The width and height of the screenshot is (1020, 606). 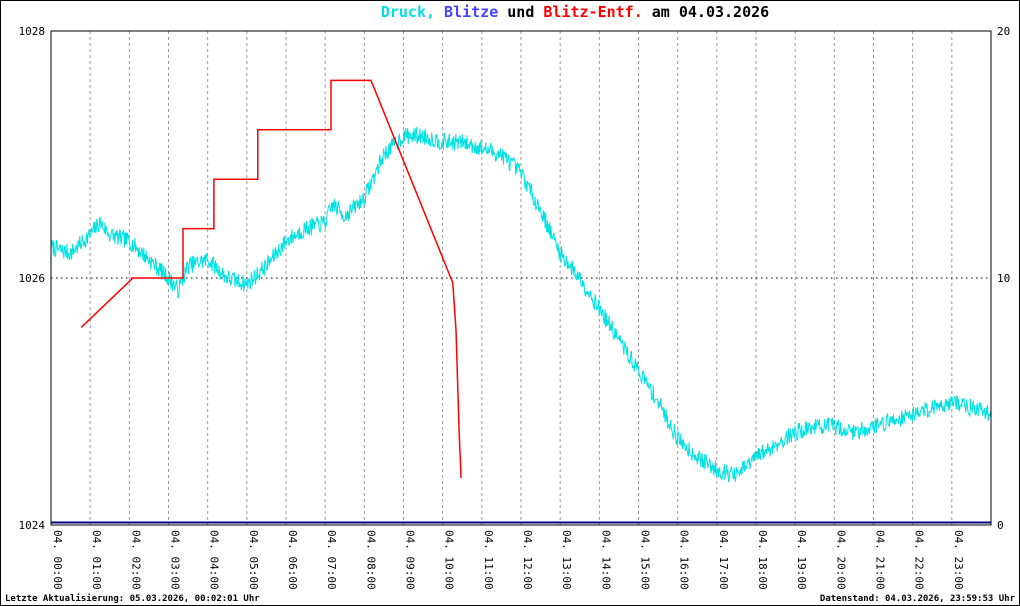 What do you see at coordinates (214, 560) in the screenshot?
I see `x-tick-label: 04. 04:00` at bounding box center [214, 560].